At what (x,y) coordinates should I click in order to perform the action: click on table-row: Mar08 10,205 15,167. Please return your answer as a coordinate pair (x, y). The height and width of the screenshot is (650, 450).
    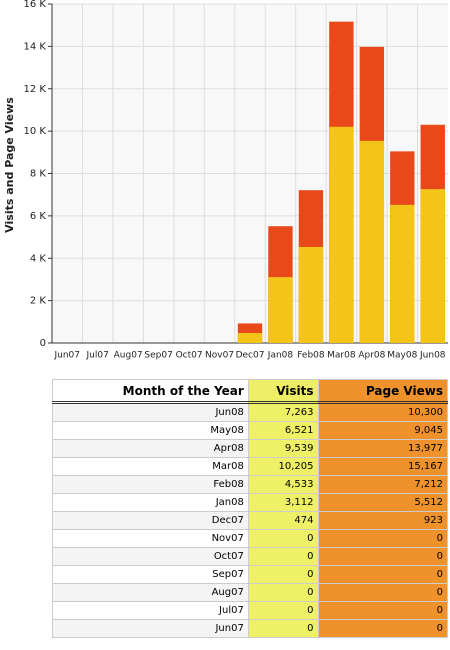
    Looking at the image, I should click on (250, 466).